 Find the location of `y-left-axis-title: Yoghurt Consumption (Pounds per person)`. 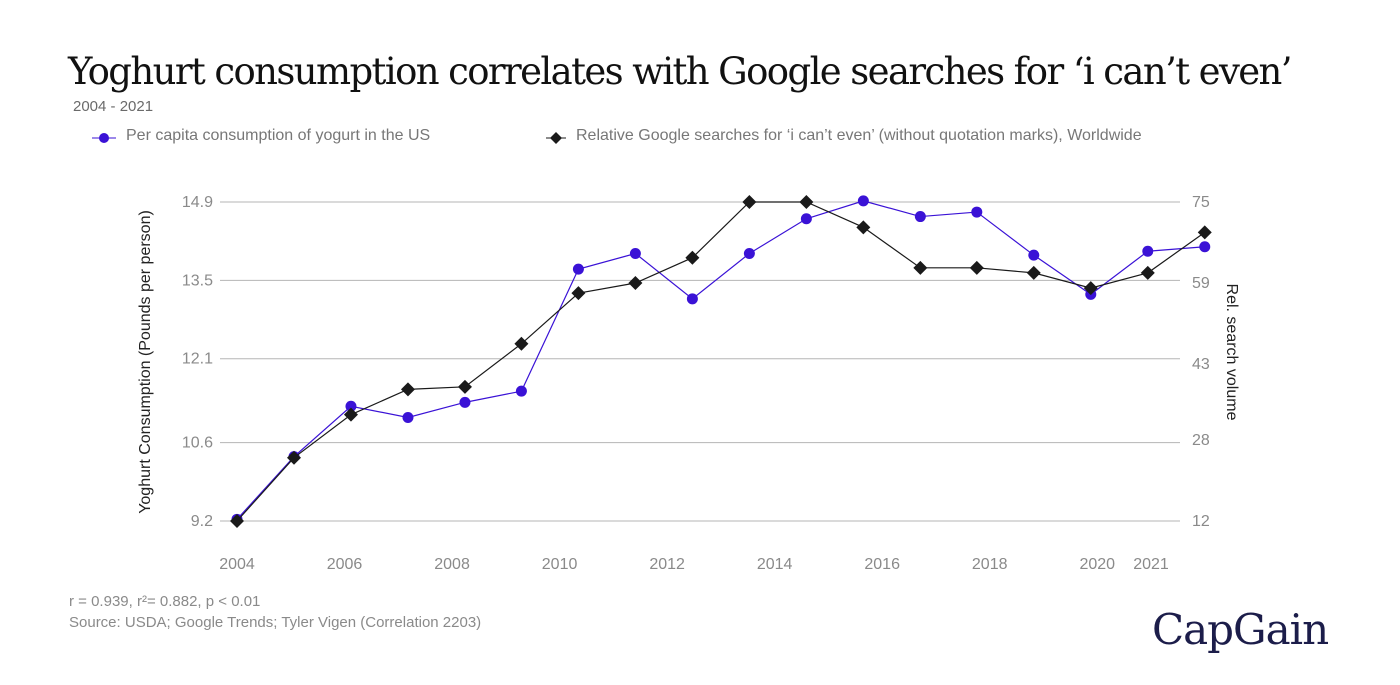

y-left-axis-title: Yoghurt Consumption (Pounds per person) is located at coordinates (145, 362).